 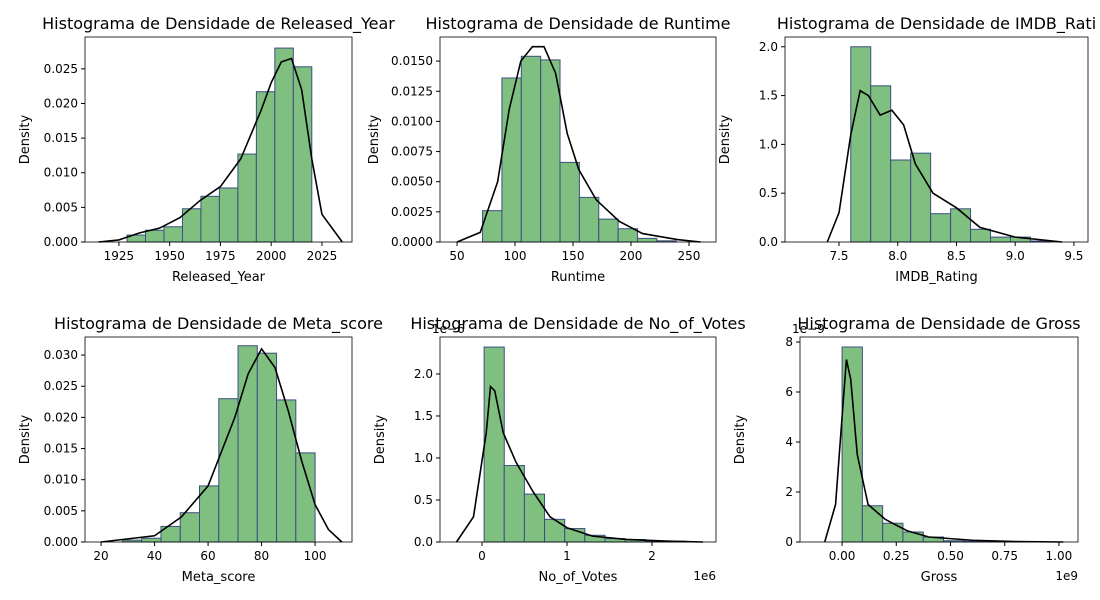 What do you see at coordinates (261, 556) in the screenshot?
I see `x-tick-label: 80` at bounding box center [261, 556].